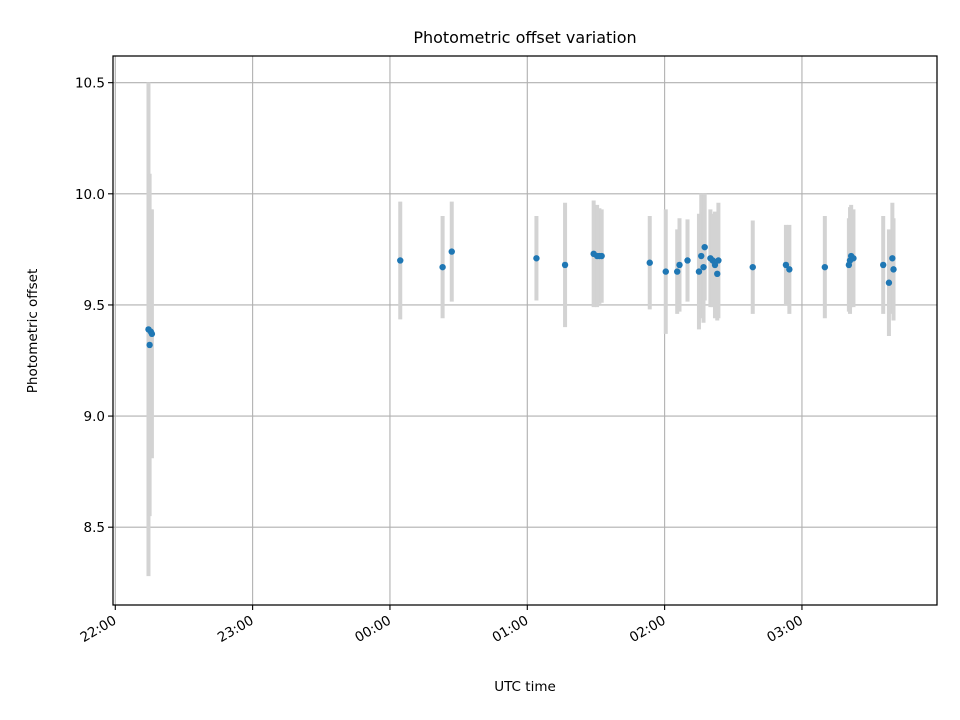 Image resolution: width=960 pixels, height=720 pixels. Describe the element at coordinates (94, 528) in the screenshot. I see `y-tick-label: 8.5` at that location.